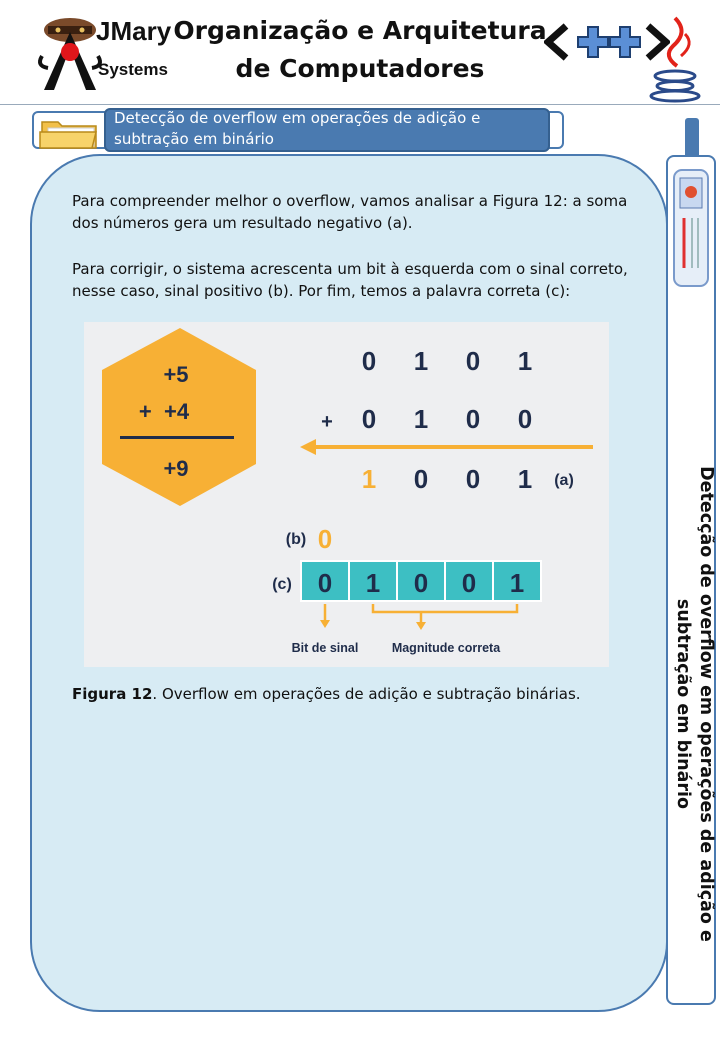  Describe the element at coordinates (177, 437) in the screenshot. I see `hex-sum-line` at that location.